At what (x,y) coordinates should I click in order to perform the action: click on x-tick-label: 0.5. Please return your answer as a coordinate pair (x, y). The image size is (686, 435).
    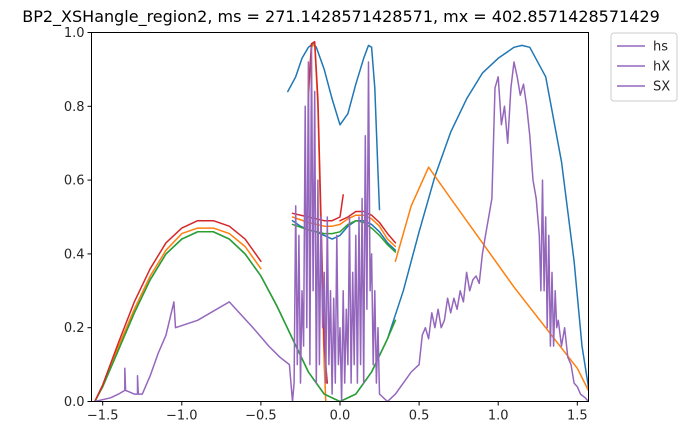
    Looking at the image, I should click on (419, 416).